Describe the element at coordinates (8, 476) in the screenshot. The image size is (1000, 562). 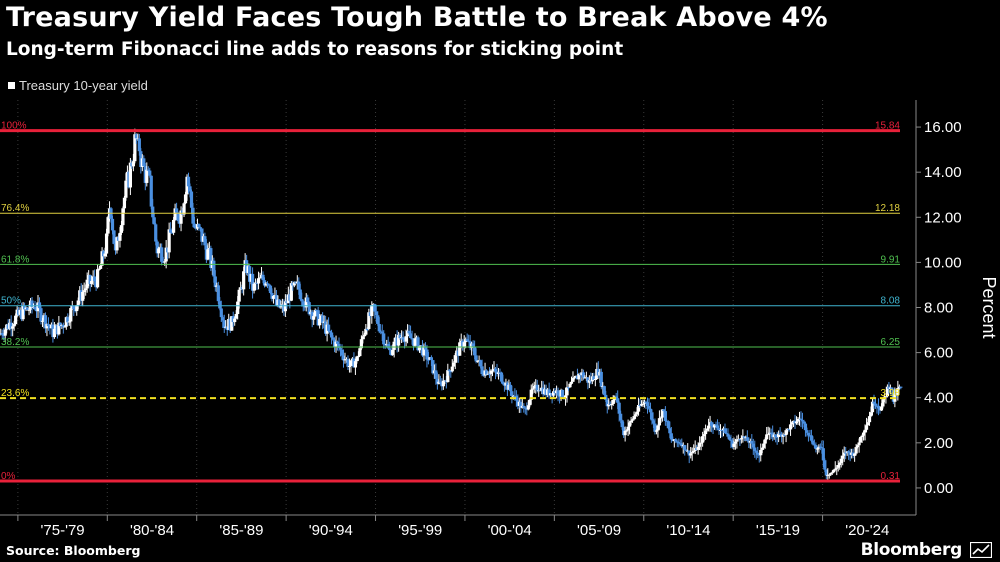
I see `fib-left-label-6: 0%` at that location.